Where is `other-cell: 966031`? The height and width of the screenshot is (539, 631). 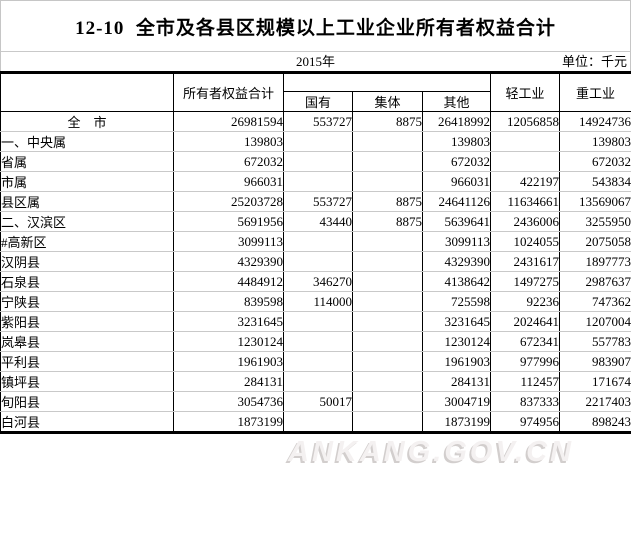
other-cell: 966031 is located at coordinates (456, 181).